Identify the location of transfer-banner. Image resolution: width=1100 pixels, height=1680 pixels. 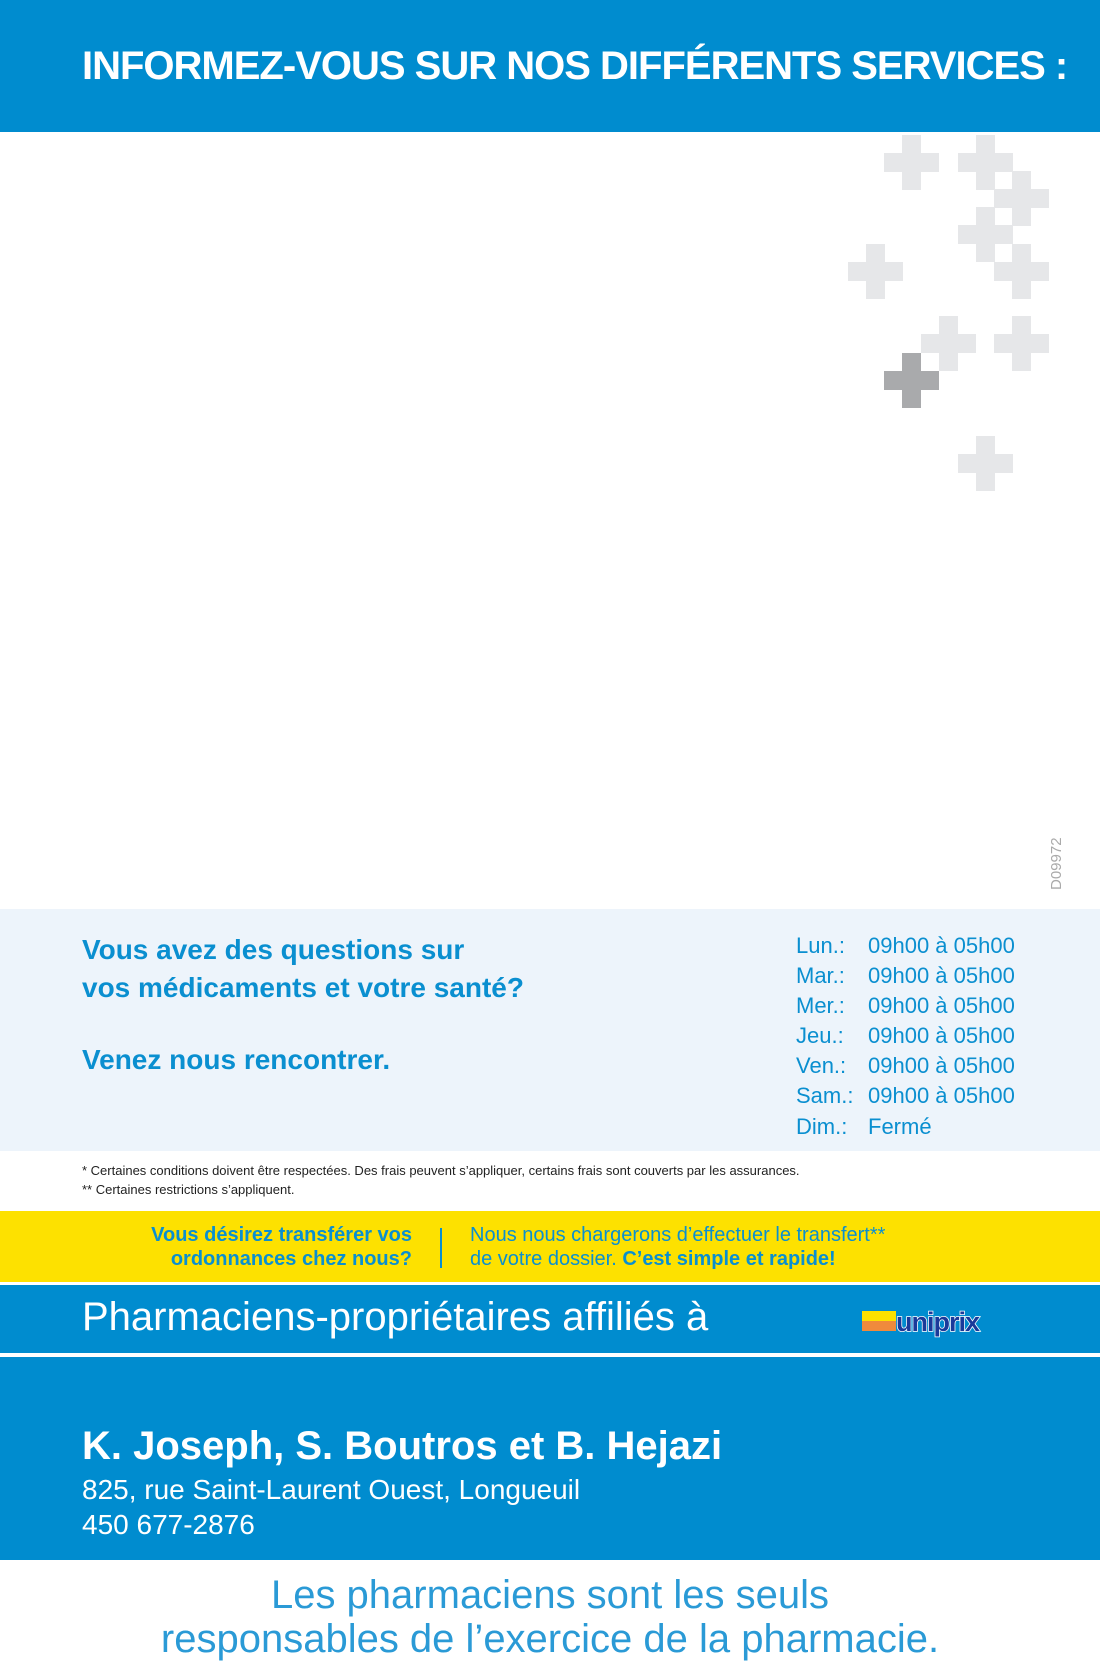
(550, 1246).